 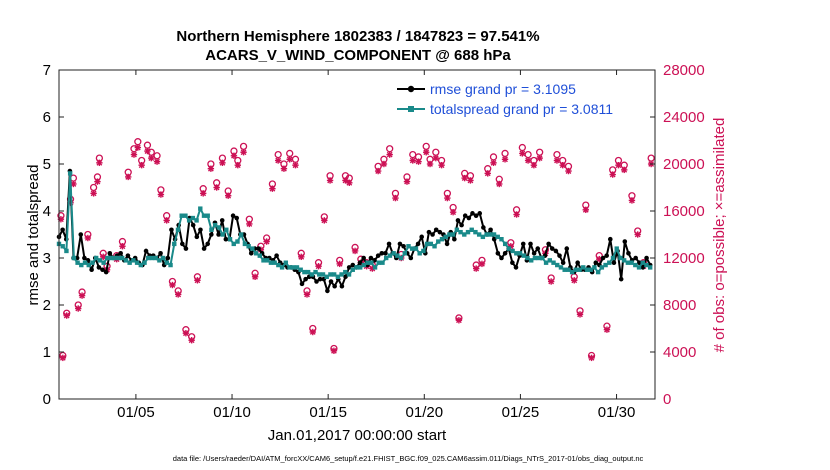 I want to click on chart-title-line2: ACARS_V_WIND_COMPONENT @ 688 hPa, so click(x=358, y=55).